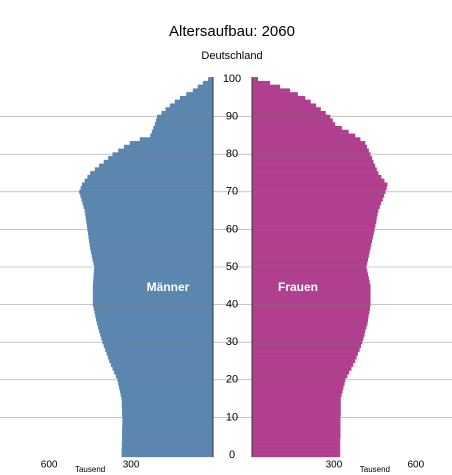  What do you see at coordinates (232, 455) in the screenshot?
I see `y-tick-label: 0` at bounding box center [232, 455].